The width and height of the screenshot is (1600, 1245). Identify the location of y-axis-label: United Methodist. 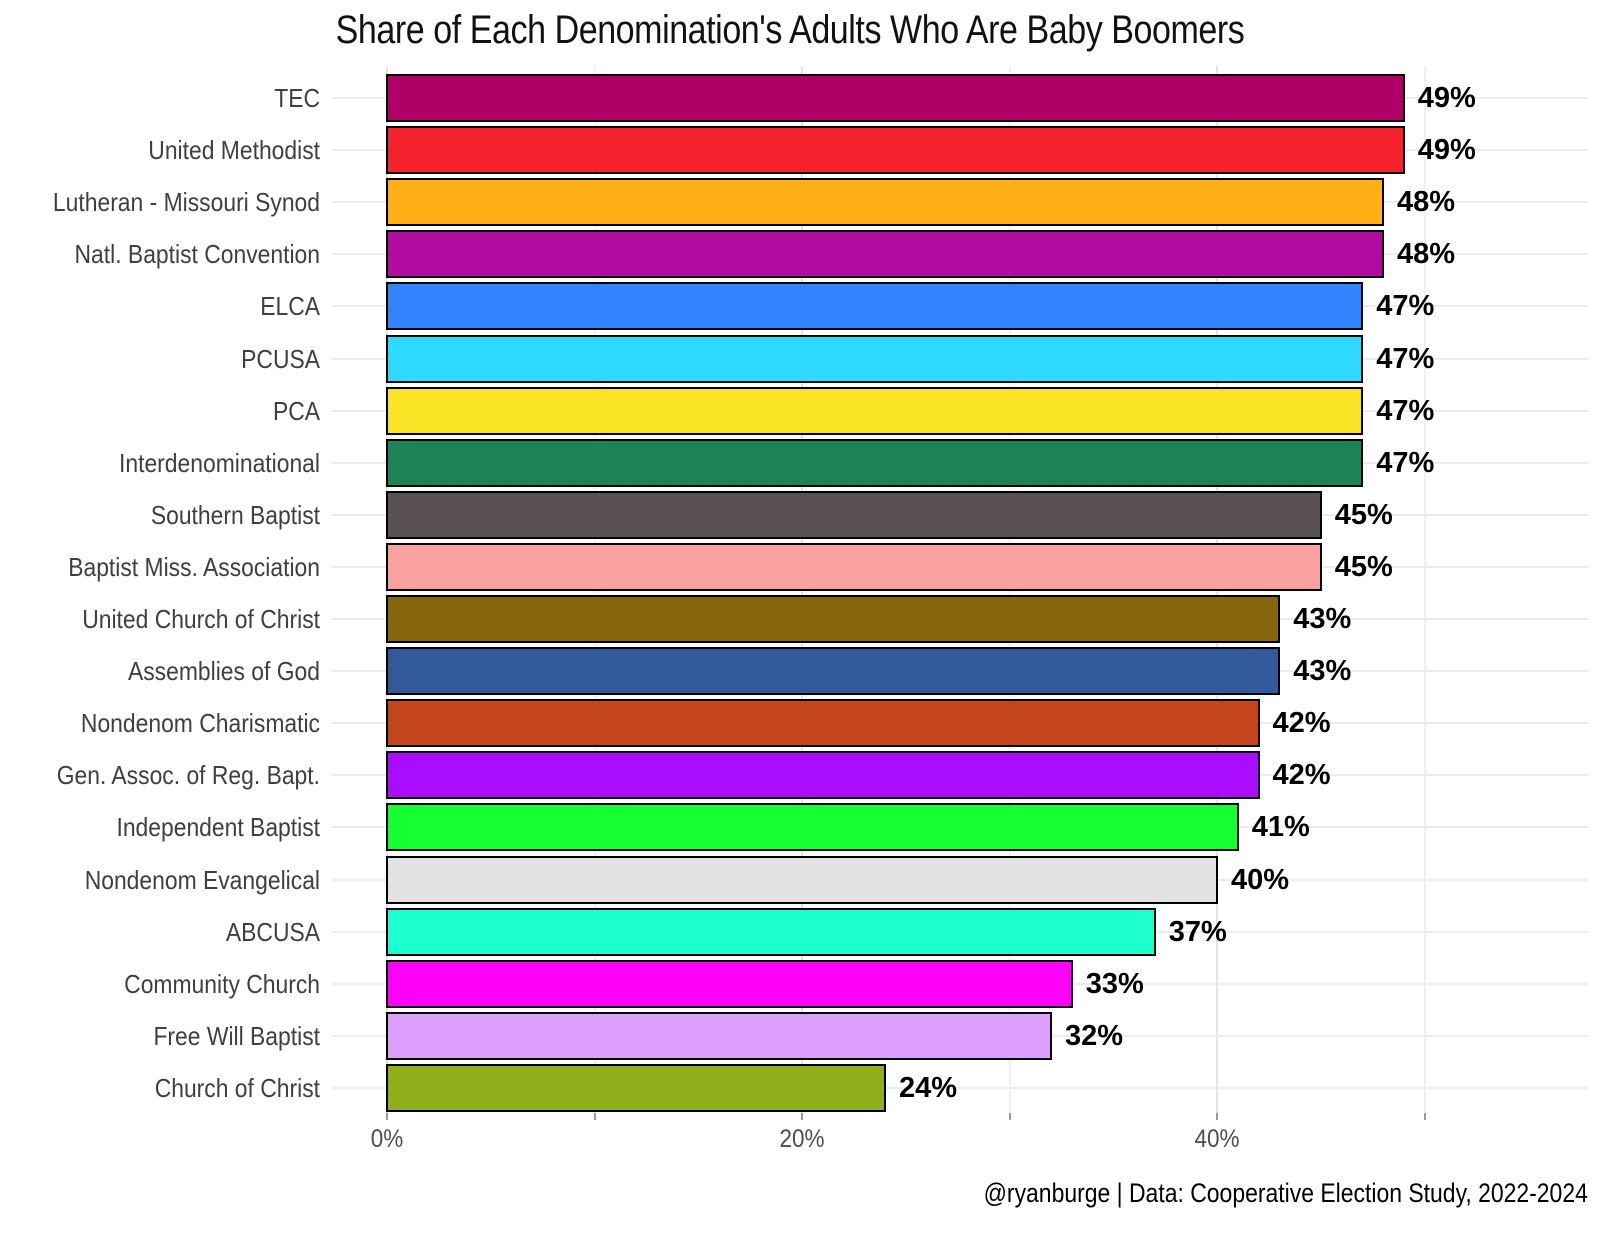
(234, 150).